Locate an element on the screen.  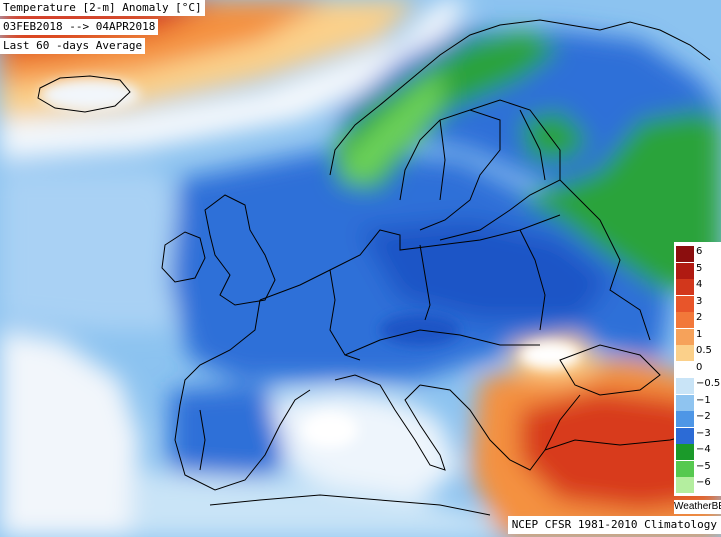
legend-tick-label: 1 is located at coordinates (699, 334).